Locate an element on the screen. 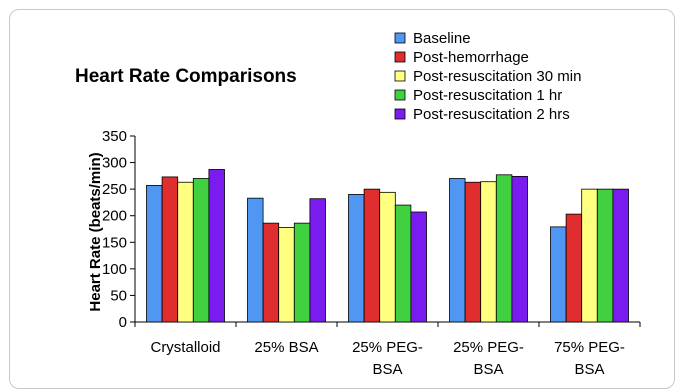 The image size is (685, 389). x-tick-label: Crystalloid is located at coordinates (185, 347).